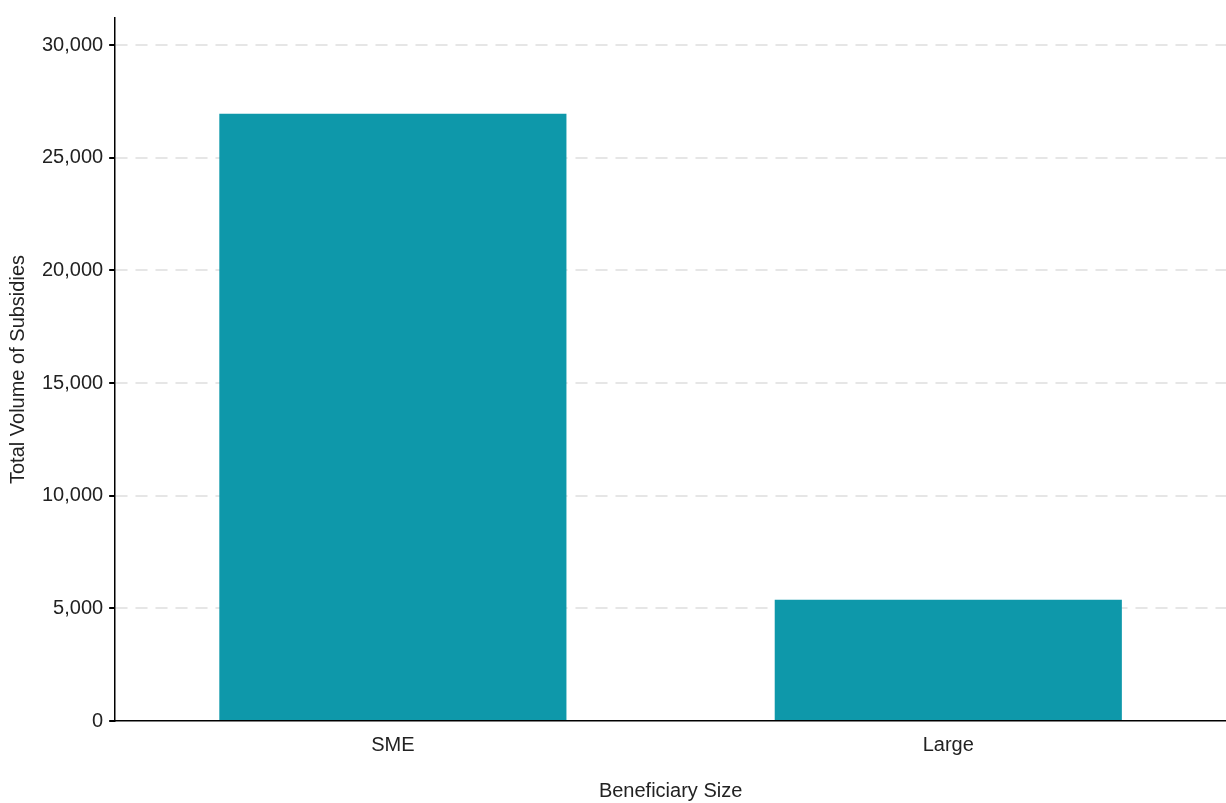 This screenshot has width=1226, height=803. Describe the element at coordinates (948, 743) in the screenshot. I see `x-tick-label: Large` at that location.